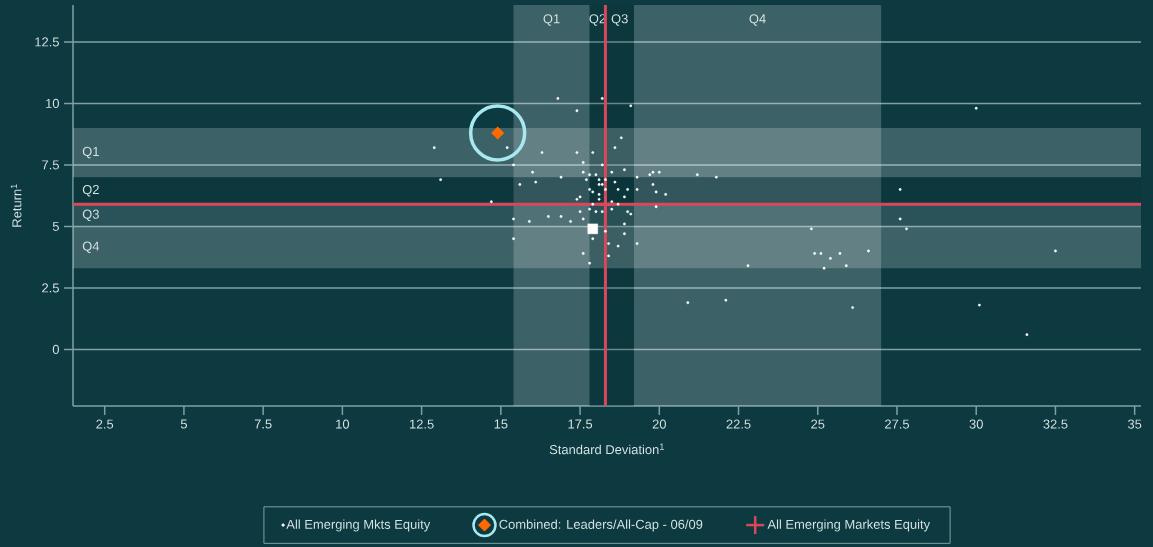  Describe the element at coordinates (343, 424) in the screenshot. I see `x-tick-label: 10` at that location.